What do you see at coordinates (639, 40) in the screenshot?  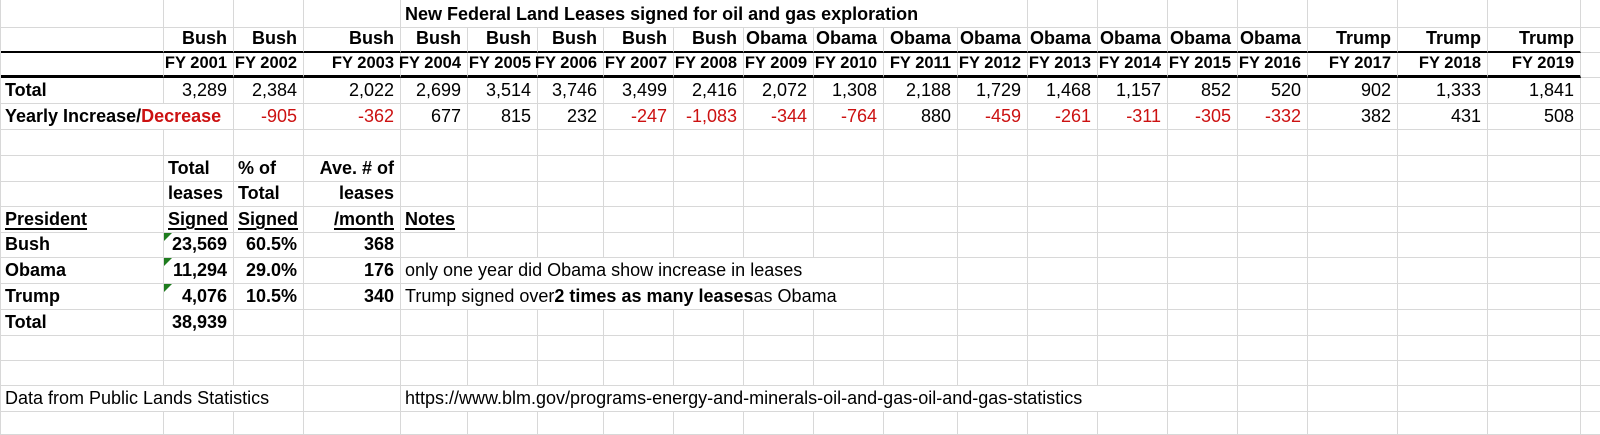 I see `president-cell-fy2007: Bush` at bounding box center [639, 40].